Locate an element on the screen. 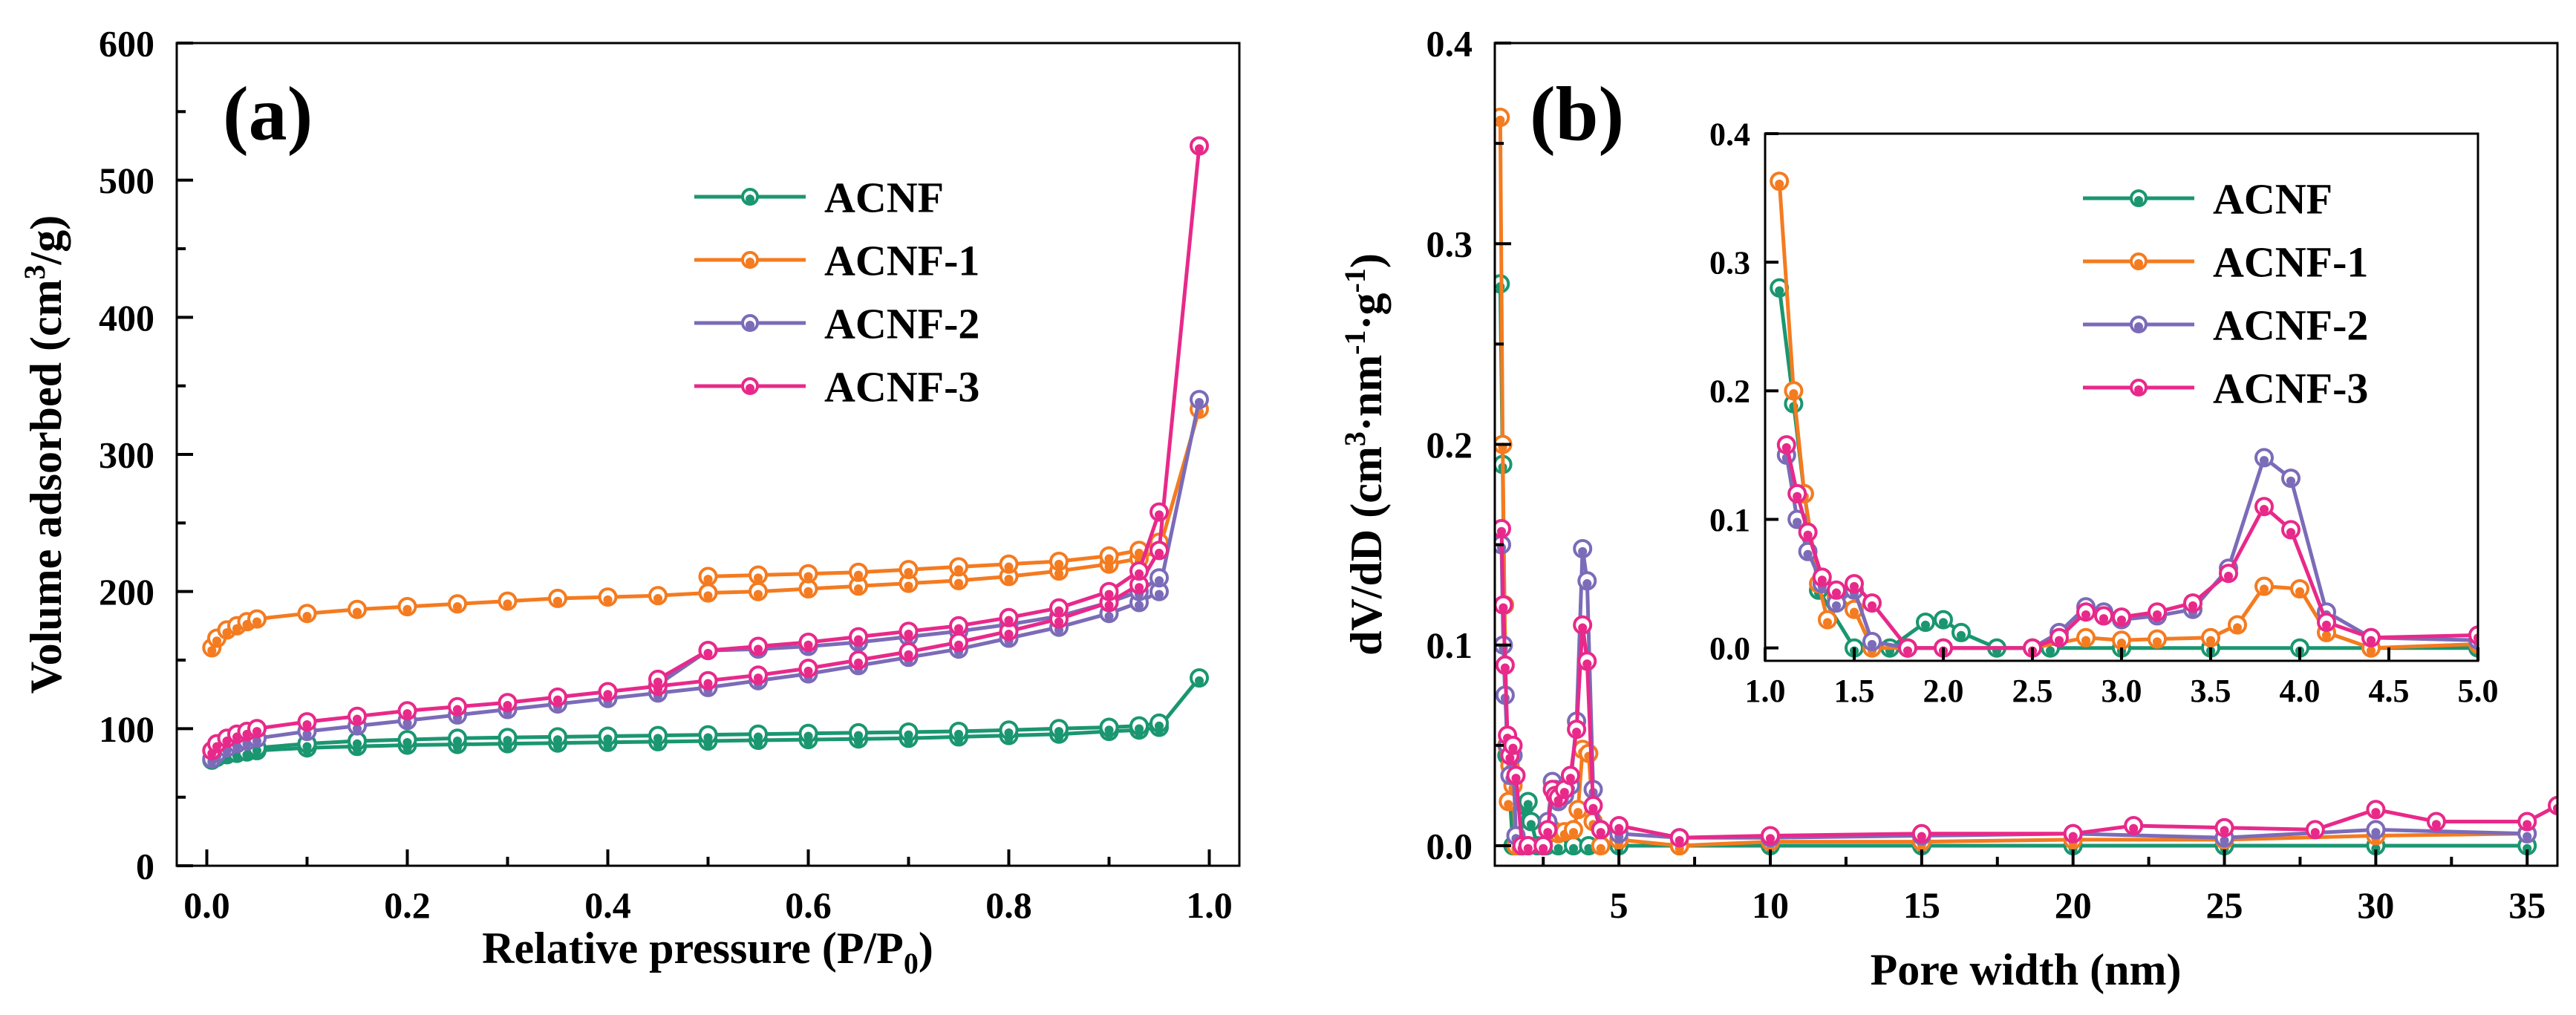  inset-series-group is located at coordinates (2124, 415).